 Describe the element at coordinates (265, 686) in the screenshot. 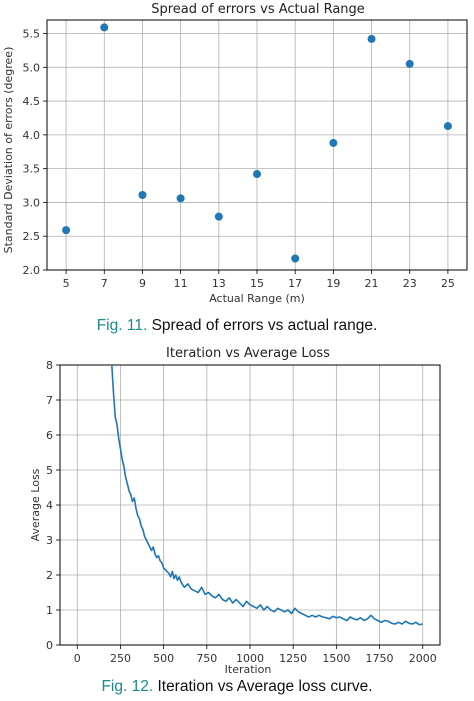

I see `caption-text: Iteration vs Average loss curve.` at that location.